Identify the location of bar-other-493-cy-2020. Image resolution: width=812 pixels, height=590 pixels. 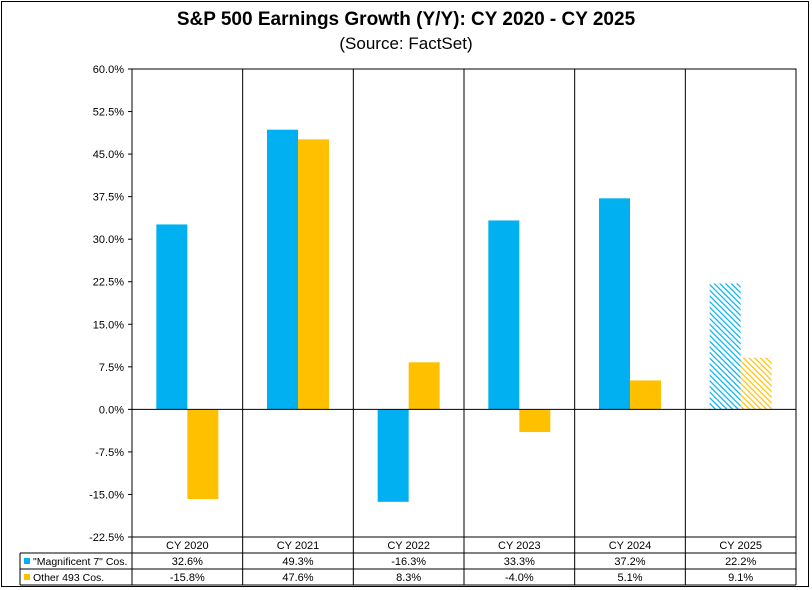
(203, 454).